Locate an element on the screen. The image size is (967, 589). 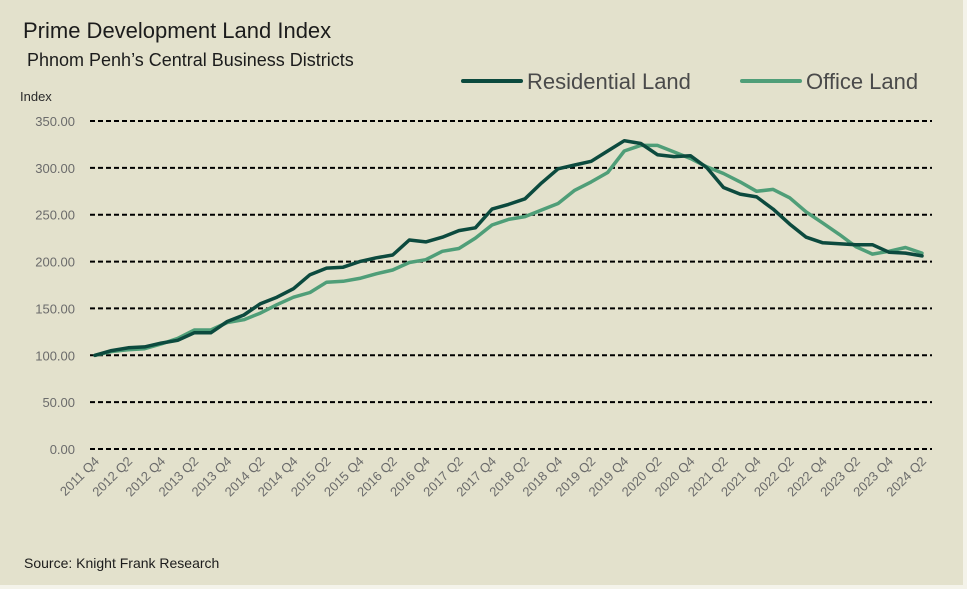
legend-label-residential: Residential Land is located at coordinates (609, 81).